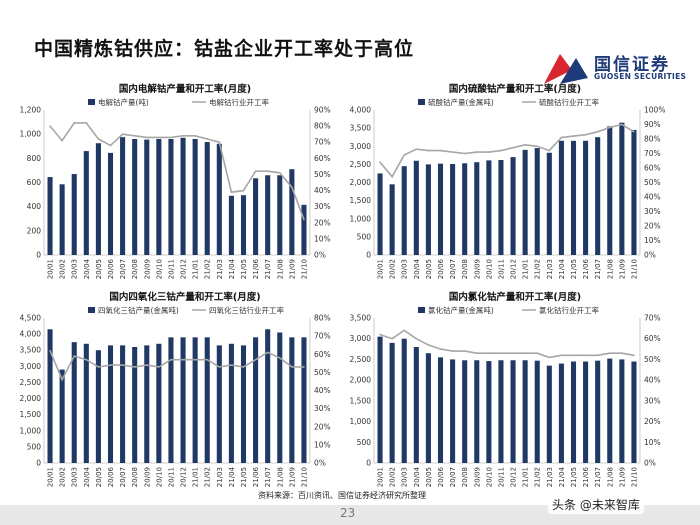  I want to click on legend-line-label: 氯化钴行业开工率, so click(569, 310).